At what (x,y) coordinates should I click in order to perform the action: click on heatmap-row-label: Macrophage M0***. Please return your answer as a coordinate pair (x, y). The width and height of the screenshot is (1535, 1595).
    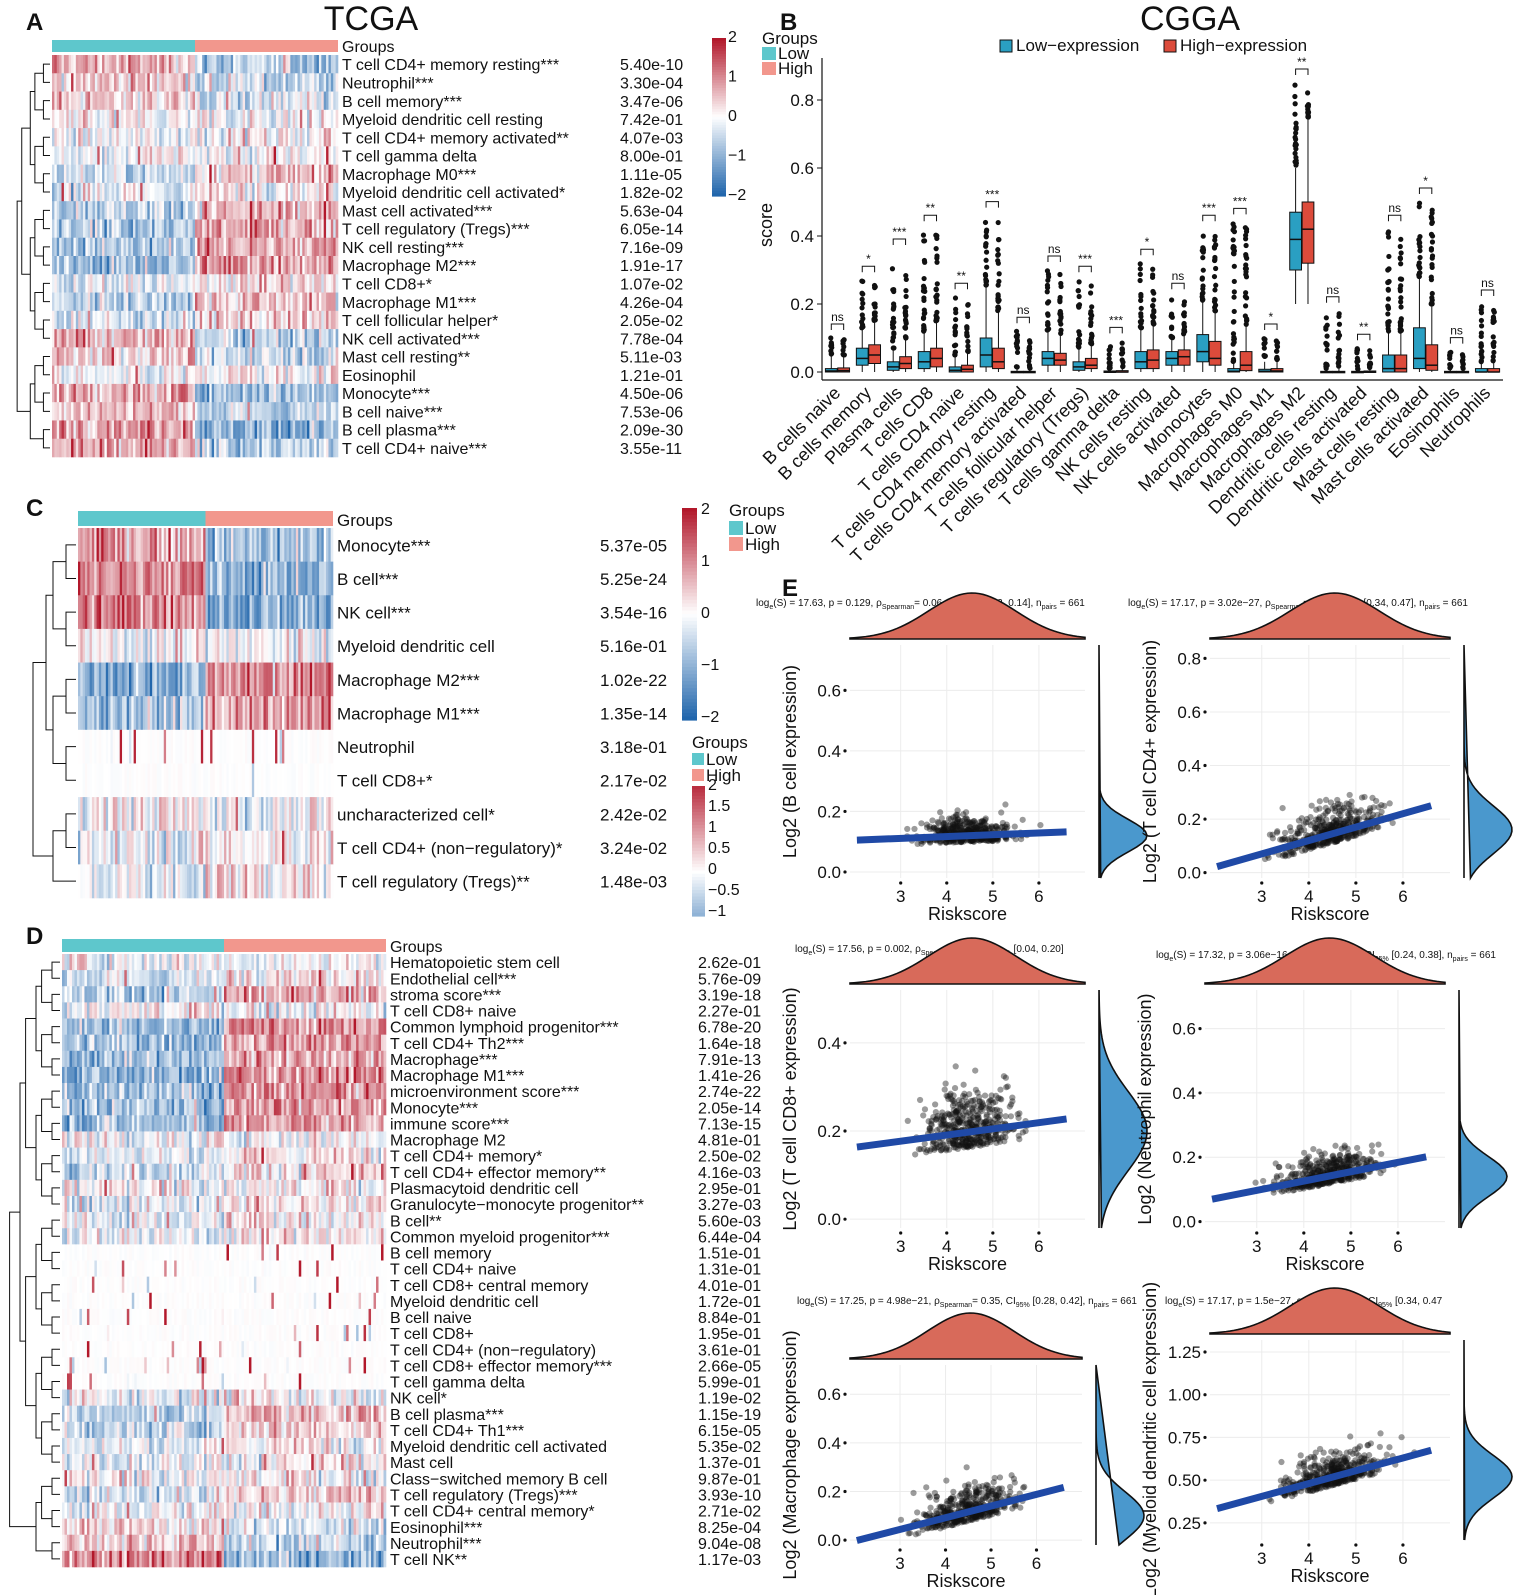
    Looking at the image, I should click on (409, 175).